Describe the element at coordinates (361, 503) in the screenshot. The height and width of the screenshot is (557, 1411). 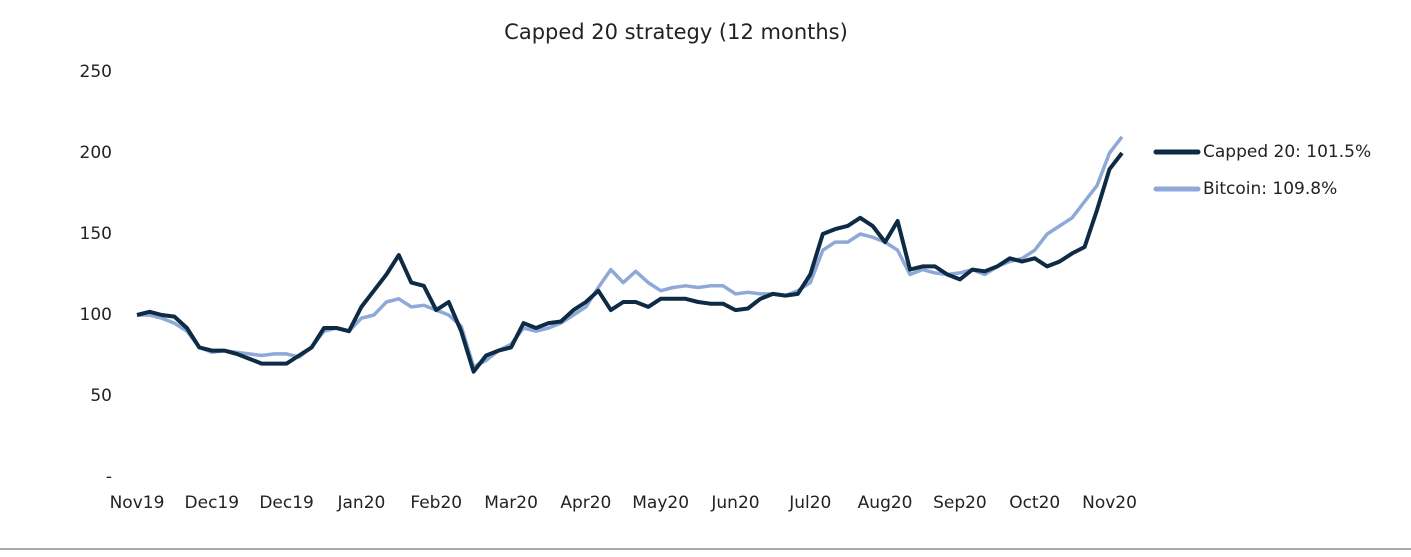
I see `x-tick-label: Jan20` at that location.